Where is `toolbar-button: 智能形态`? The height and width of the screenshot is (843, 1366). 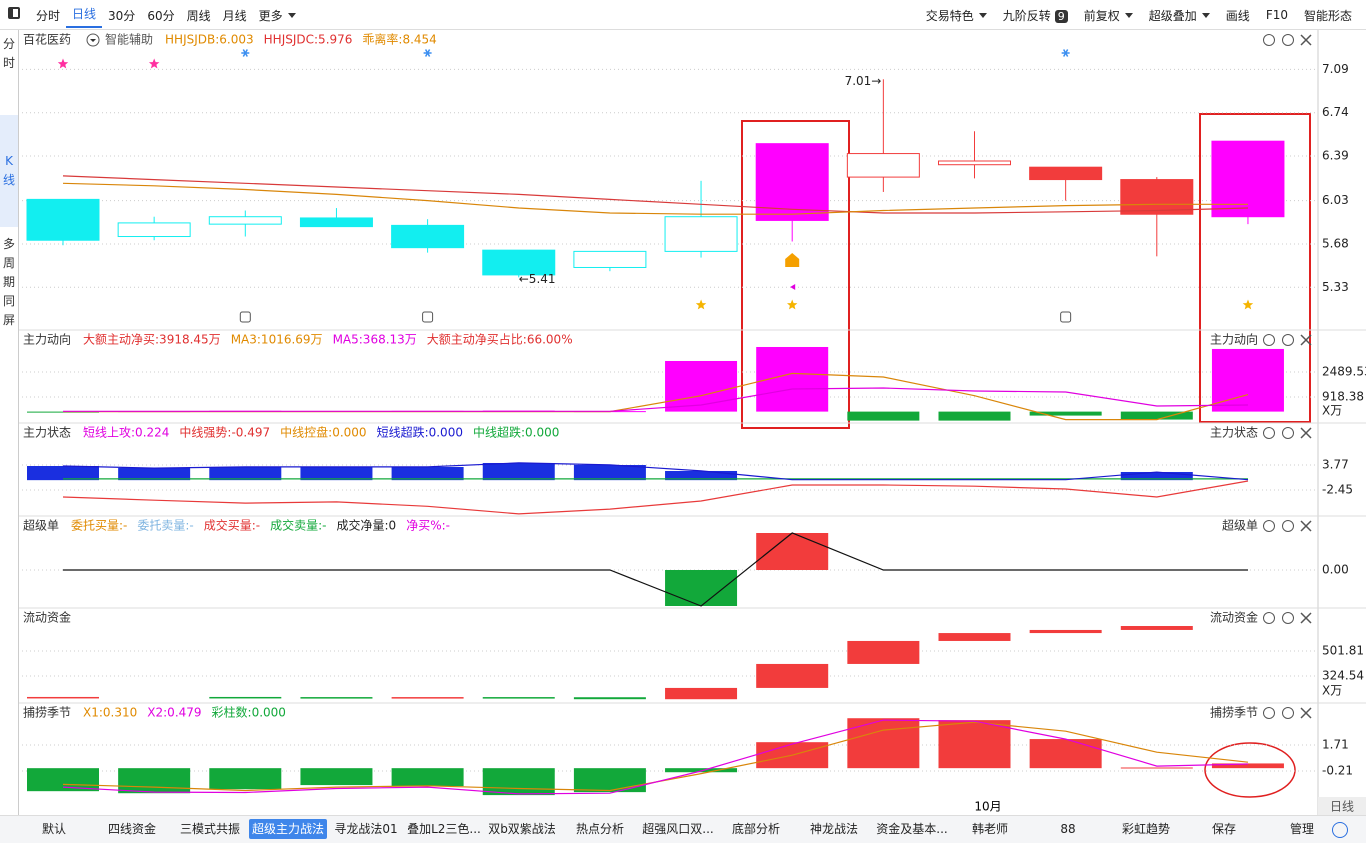
toolbar-button: 智能形态 is located at coordinates (1328, 15).